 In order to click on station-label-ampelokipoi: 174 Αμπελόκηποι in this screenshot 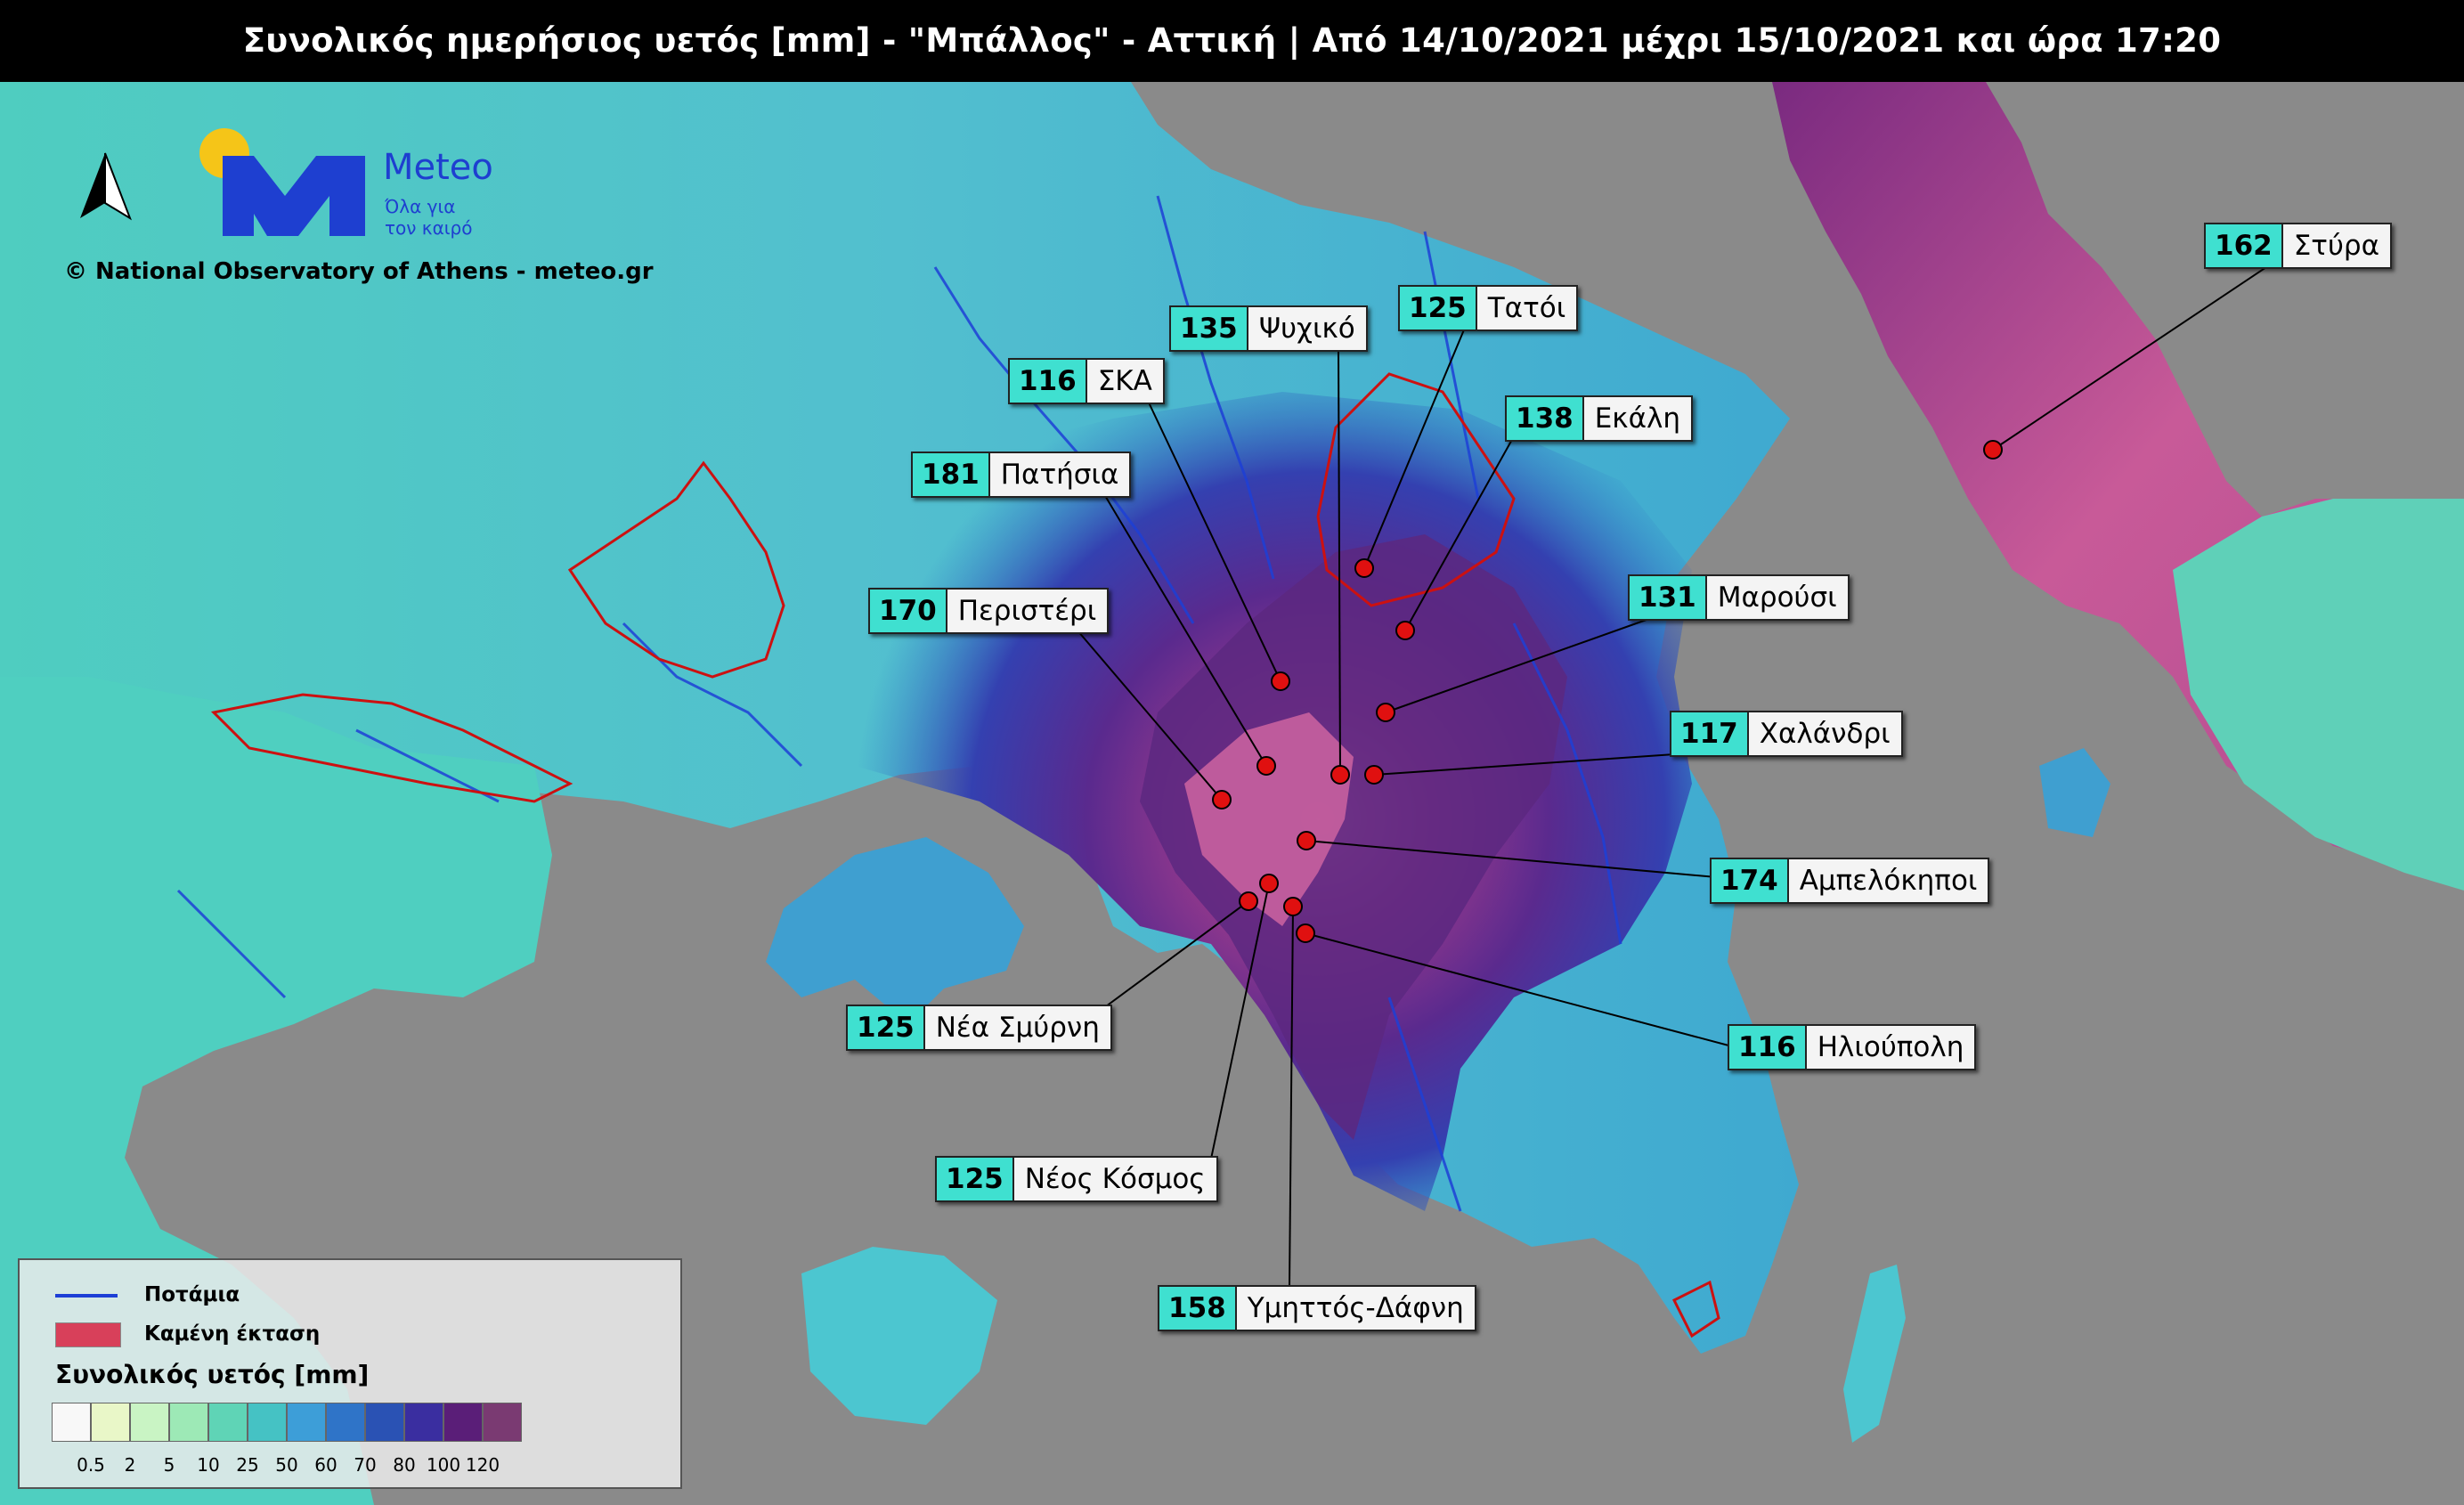, I will do `click(1850, 881)`.